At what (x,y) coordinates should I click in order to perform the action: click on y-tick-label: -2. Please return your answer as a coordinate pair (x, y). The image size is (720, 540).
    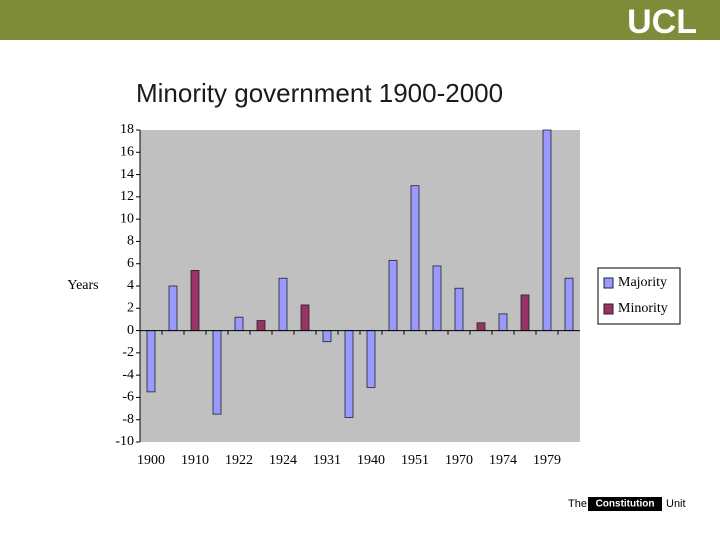
    Looking at the image, I should click on (128, 352).